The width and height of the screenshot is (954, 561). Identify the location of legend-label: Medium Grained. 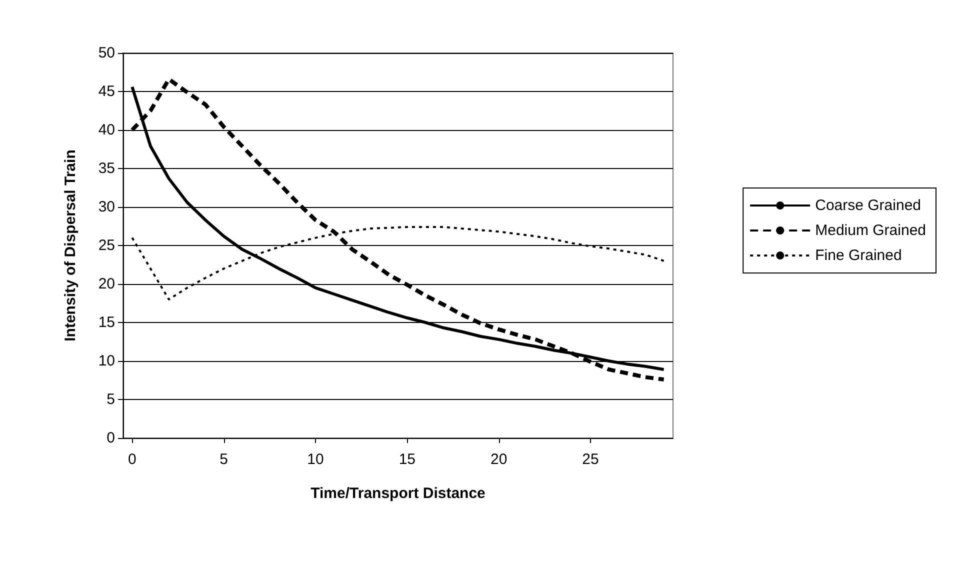
(870, 230).